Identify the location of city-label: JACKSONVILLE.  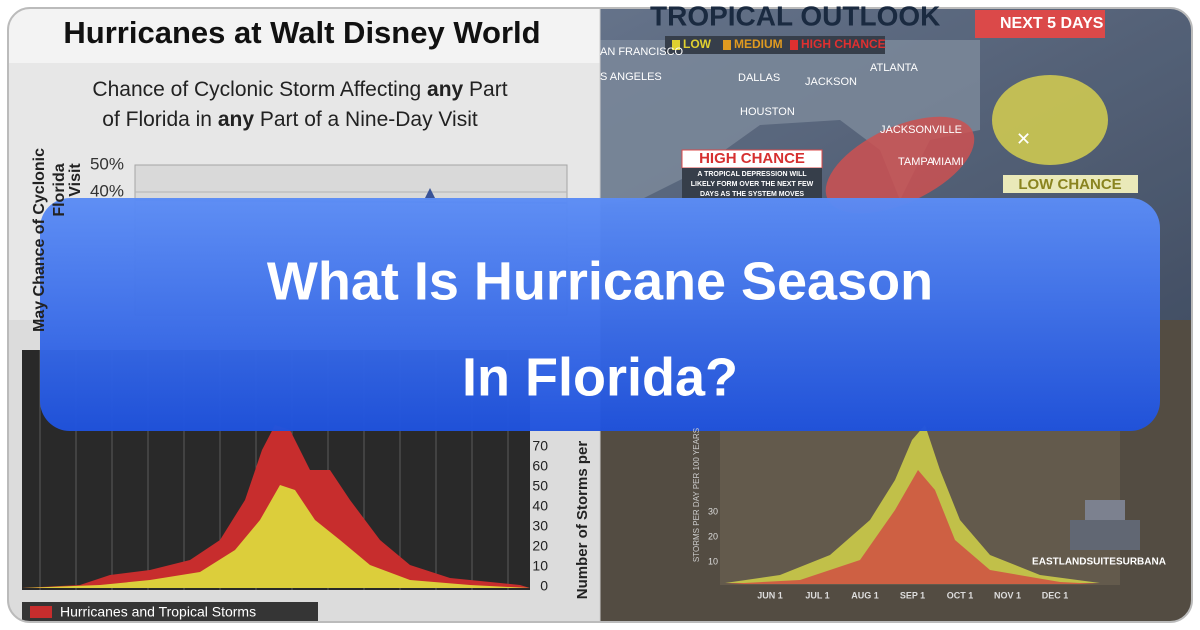
(921, 130).